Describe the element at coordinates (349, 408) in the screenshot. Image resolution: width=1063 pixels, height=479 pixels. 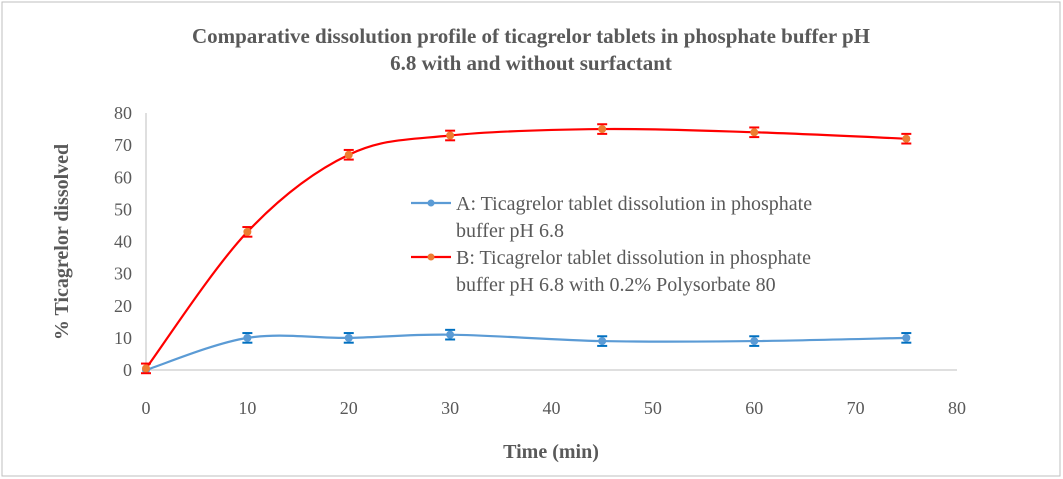
I see `x-tick-label: 20` at that location.